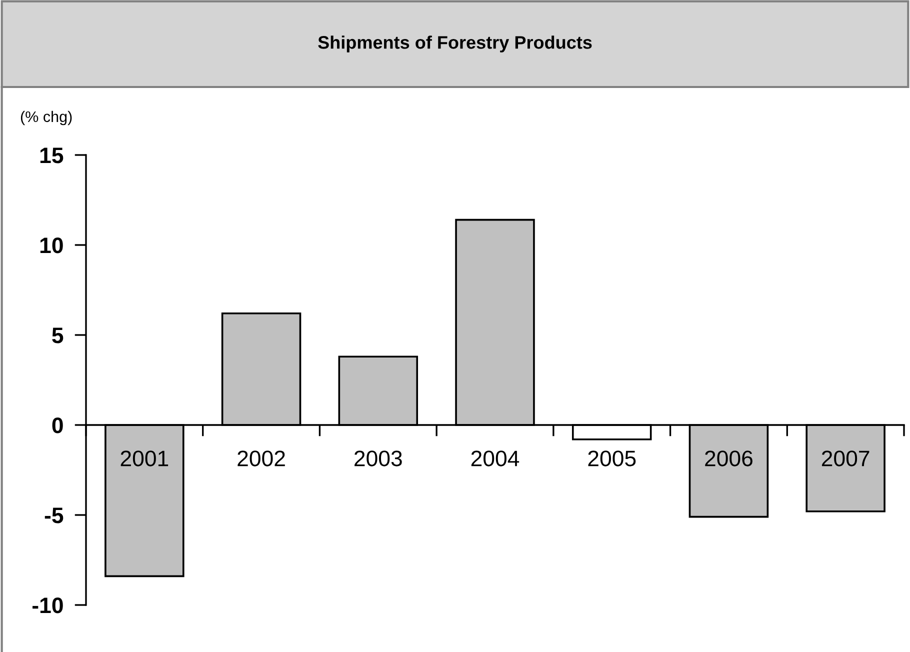 This screenshot has width=910, height=652. I want to click on y-tick-label: -5, so click(54, 516).